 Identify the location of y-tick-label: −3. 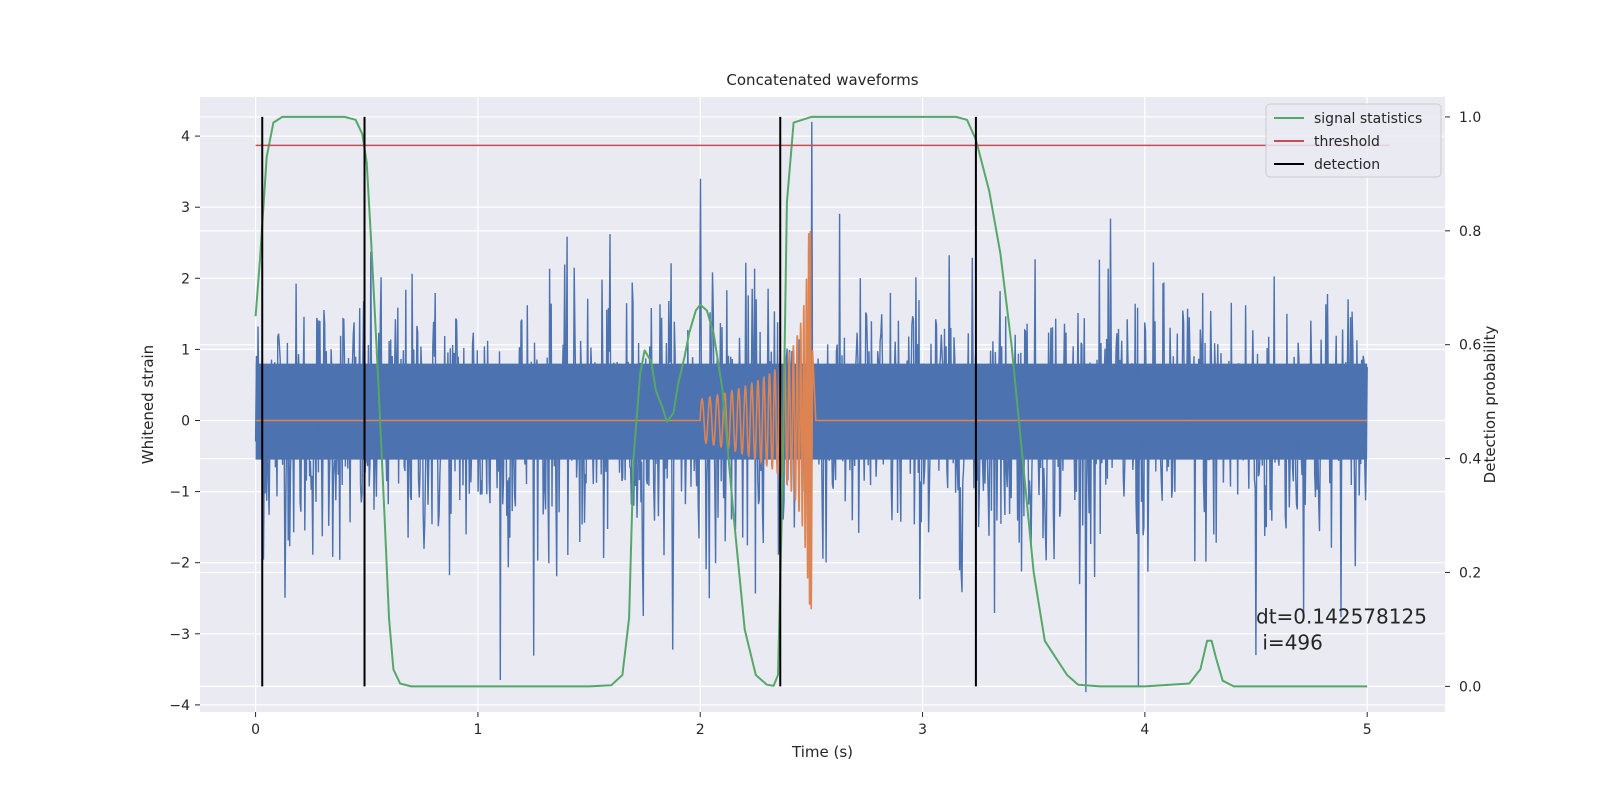
(179, 635).